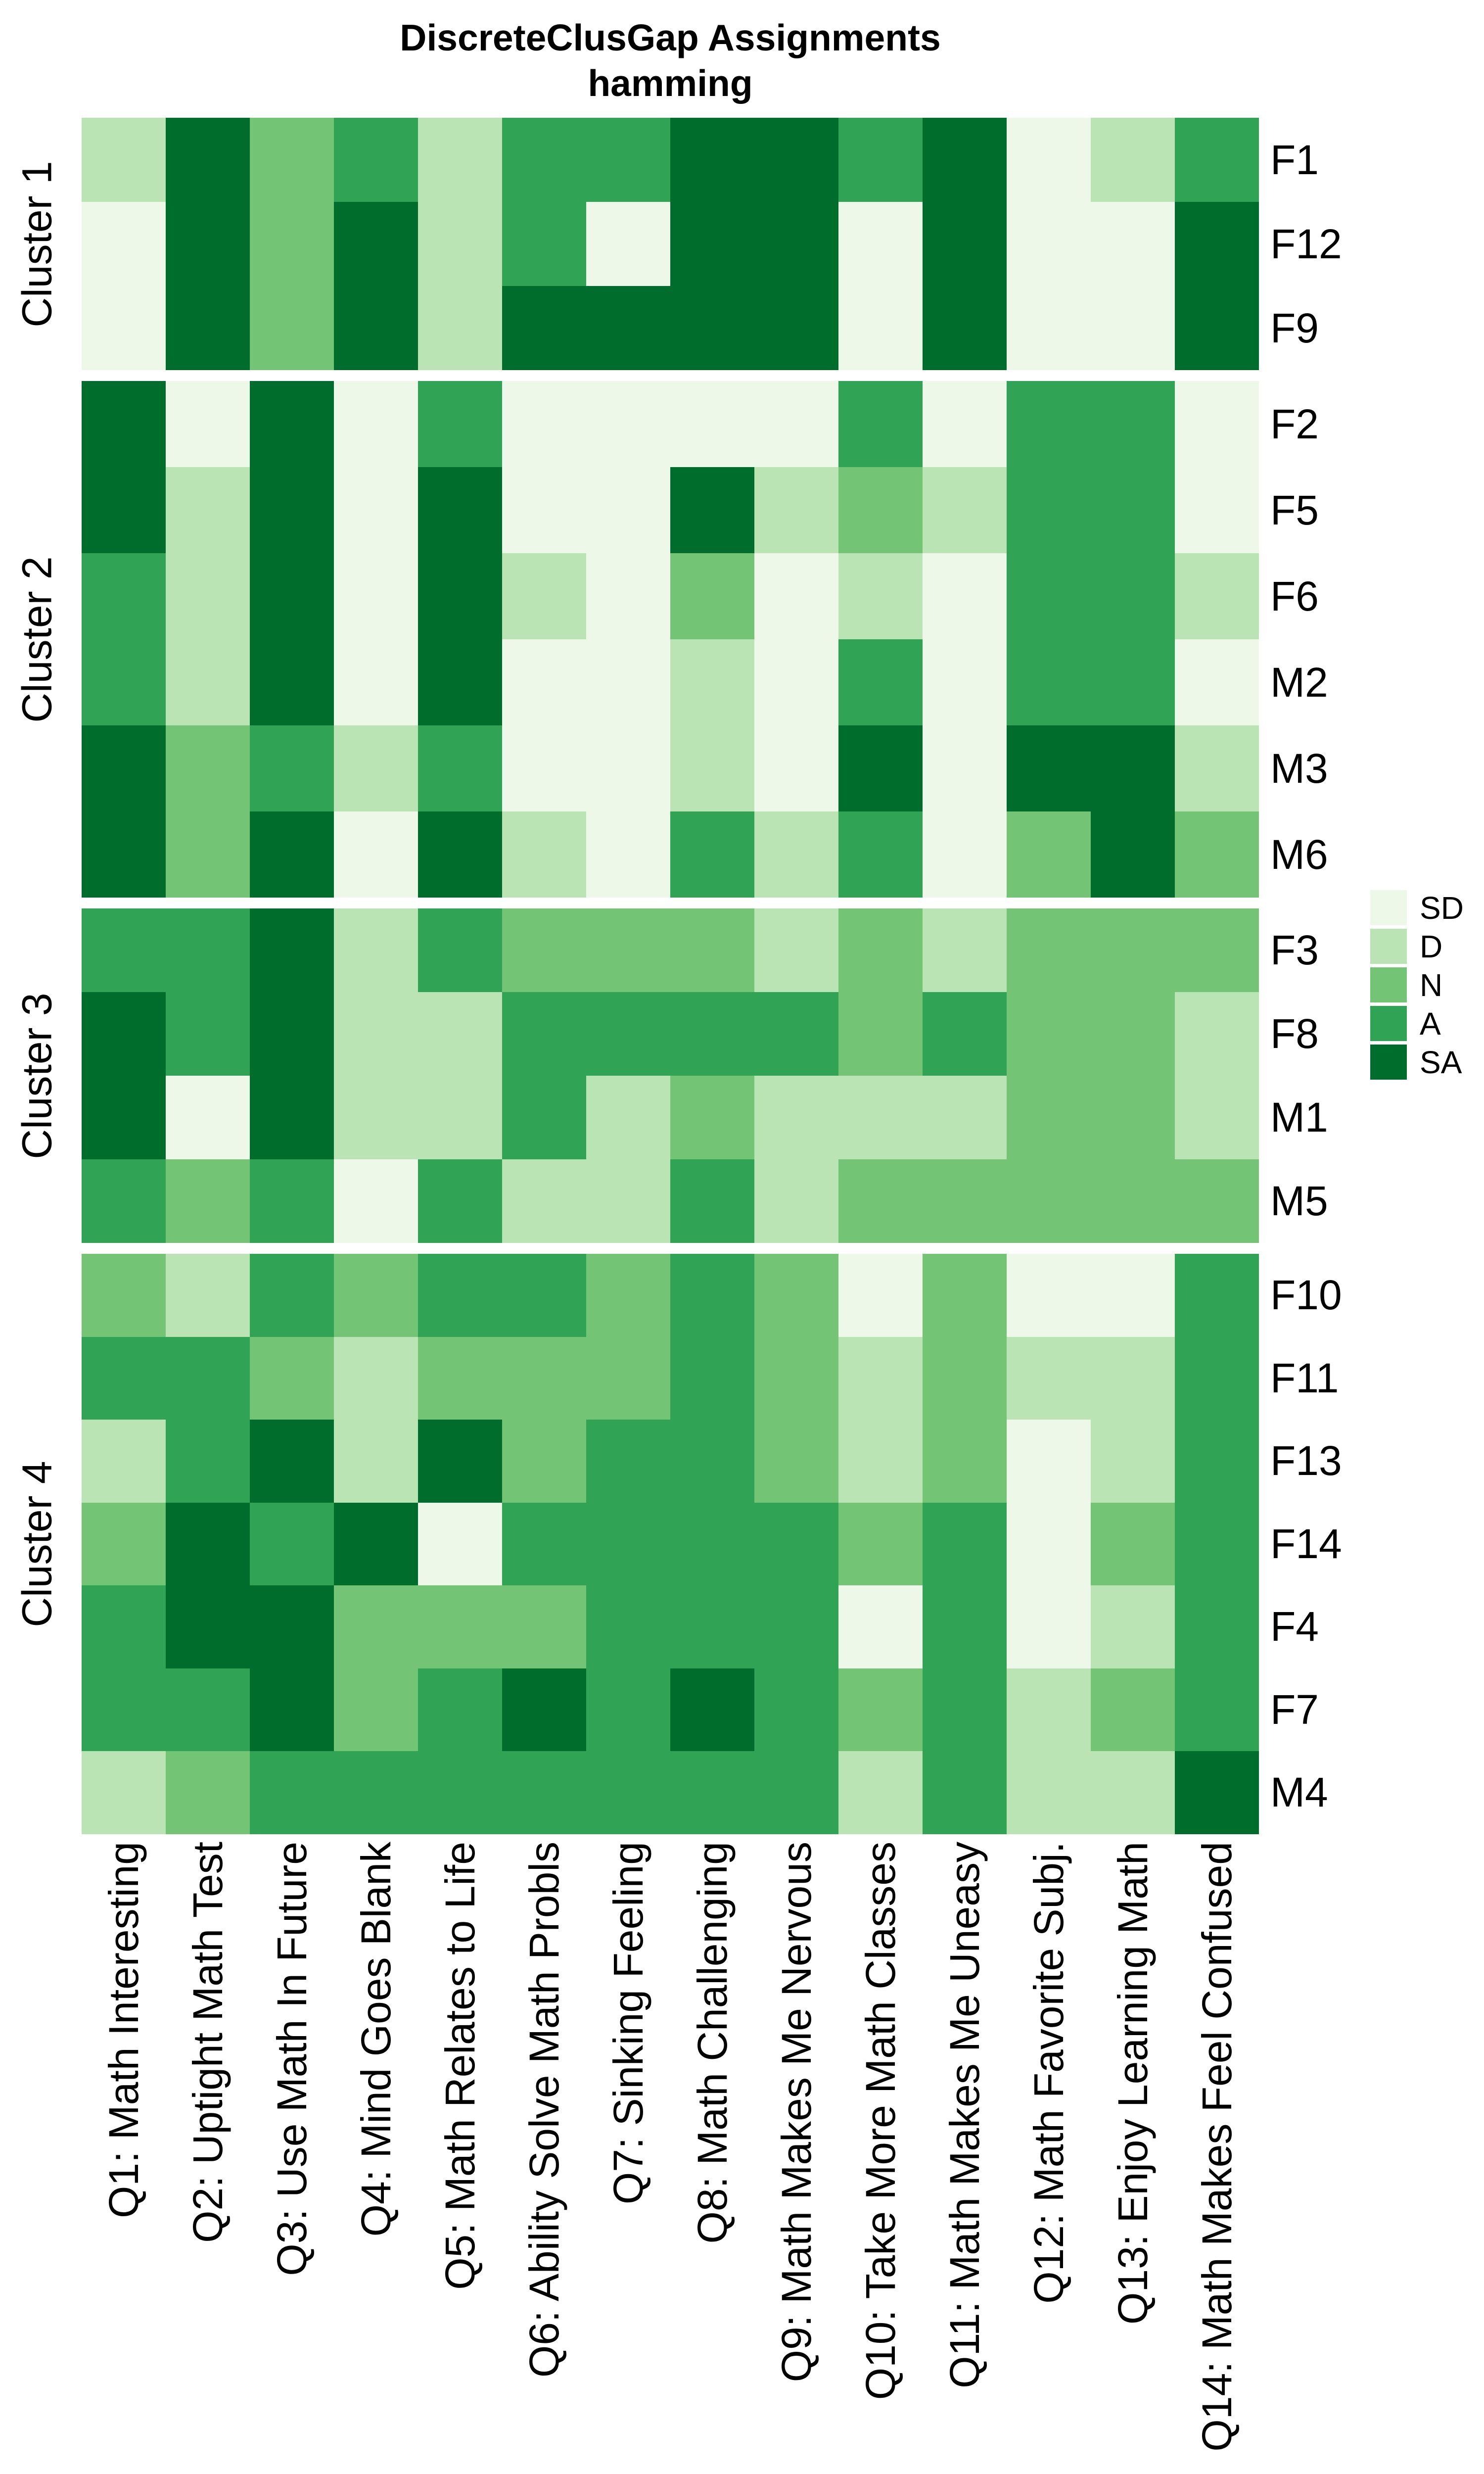 The height and width of the screenshot is (2474, 1484). Describe the element at coordinates (376, 160) in the screenshot. I see `heatmap-cell-F1-col4` at that location.